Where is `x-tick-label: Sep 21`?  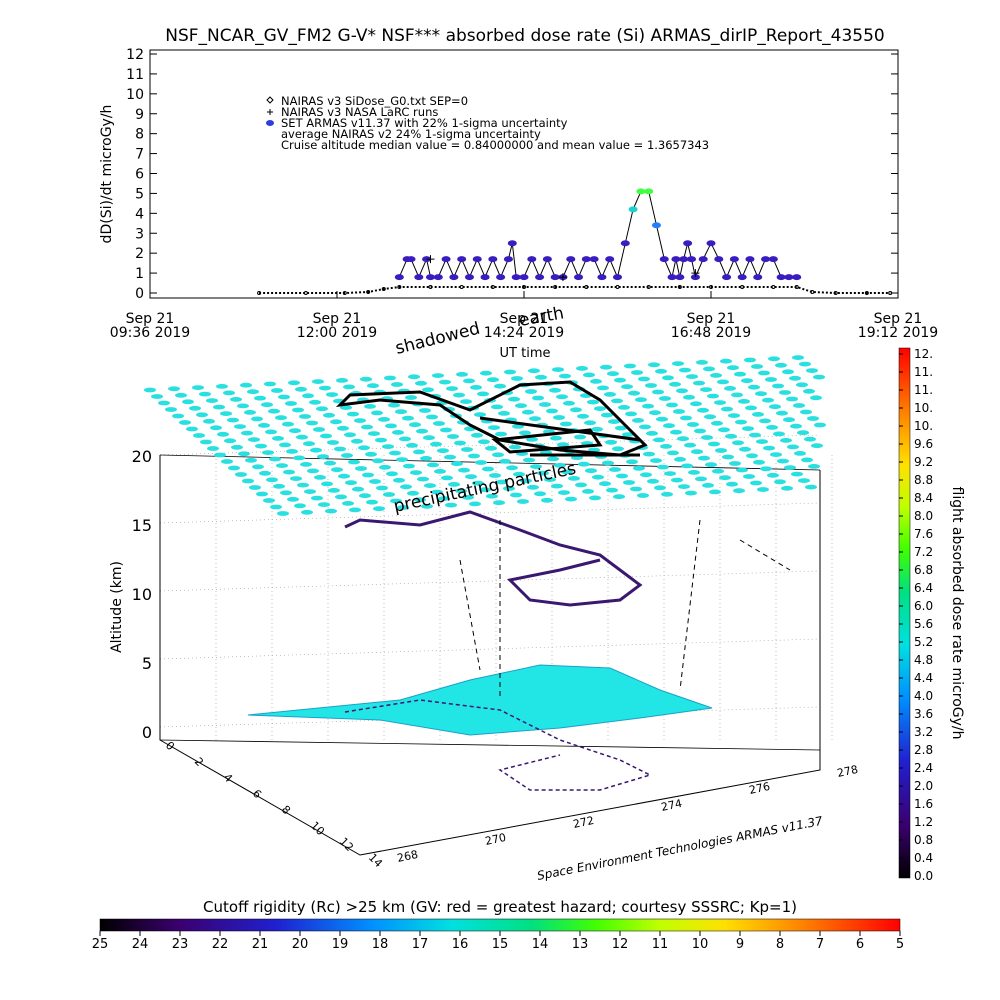 x-tick-label: Sep 21 is located at coordinates (337, 319).